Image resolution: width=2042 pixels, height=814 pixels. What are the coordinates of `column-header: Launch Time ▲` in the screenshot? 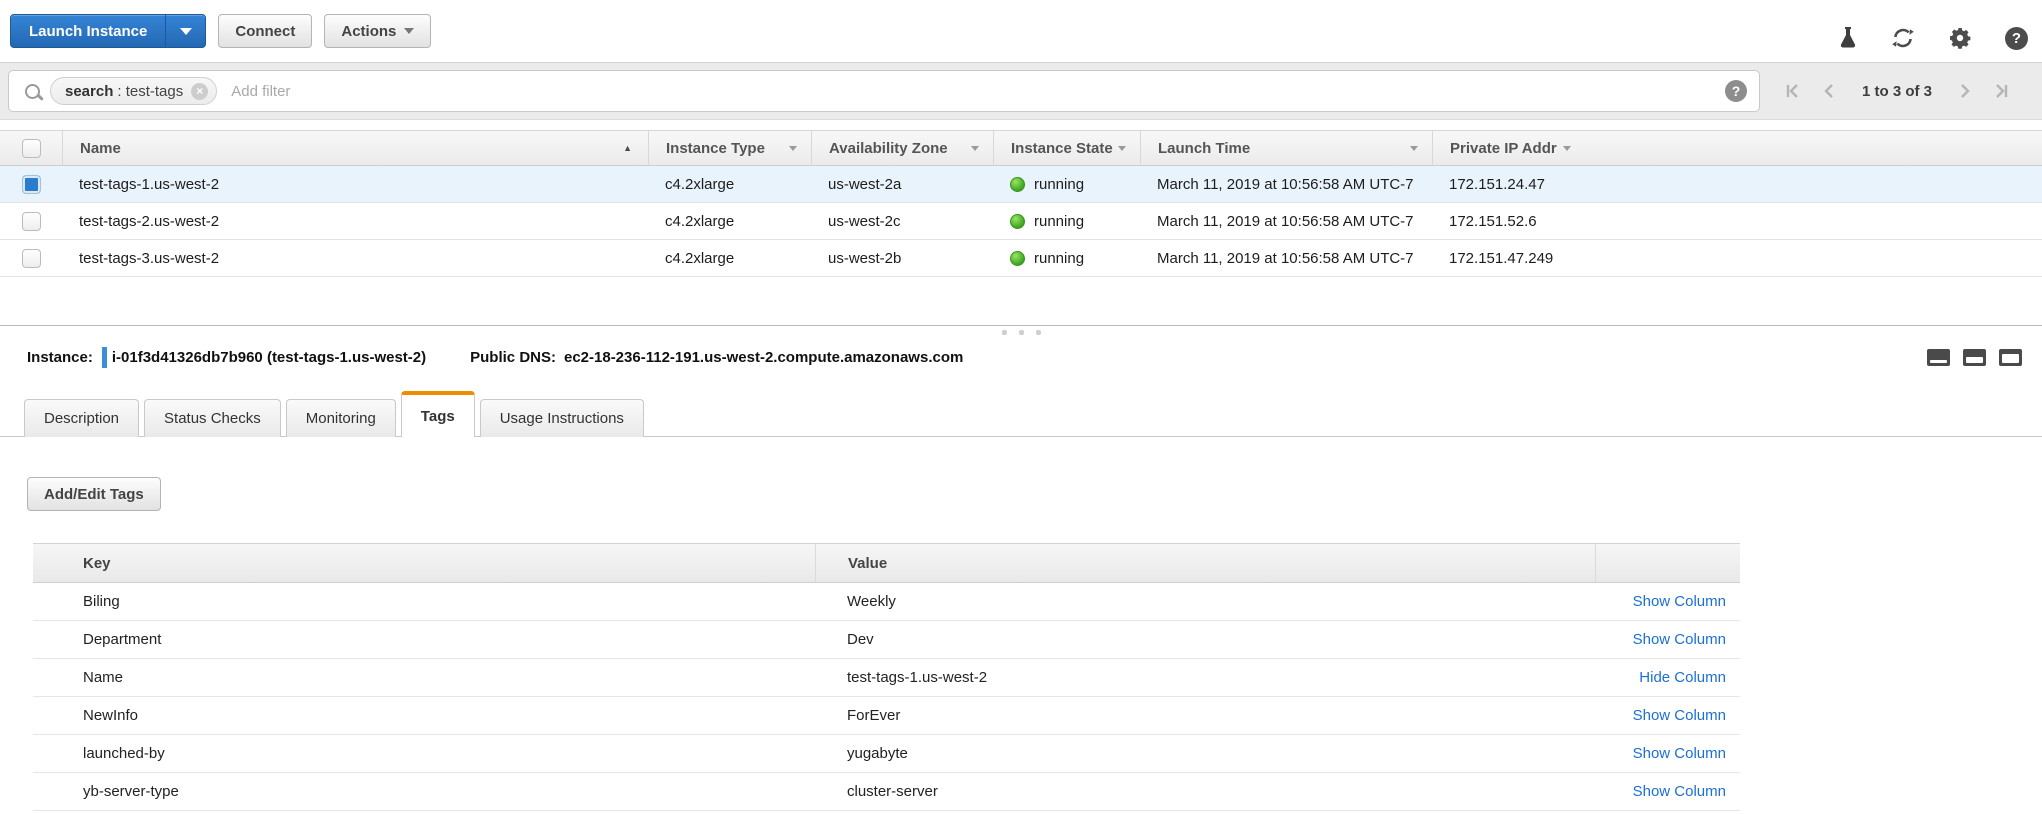 It's located at (1286, 148).